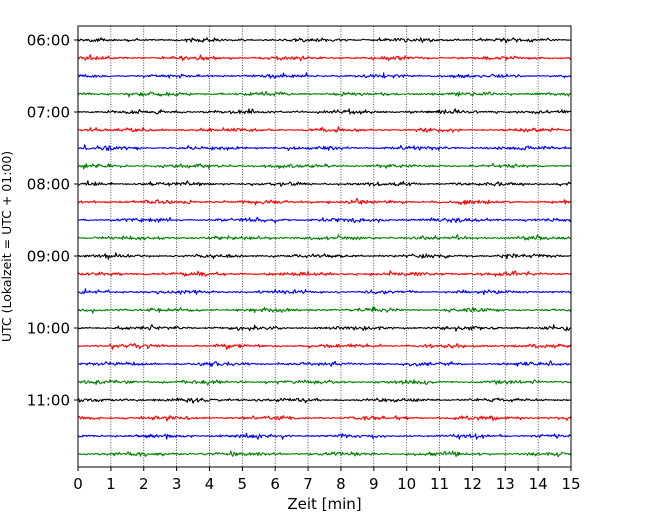 This screenshot has width=650, height=520. I want to click on x-tick-label-8: 8, so click(341, 484).